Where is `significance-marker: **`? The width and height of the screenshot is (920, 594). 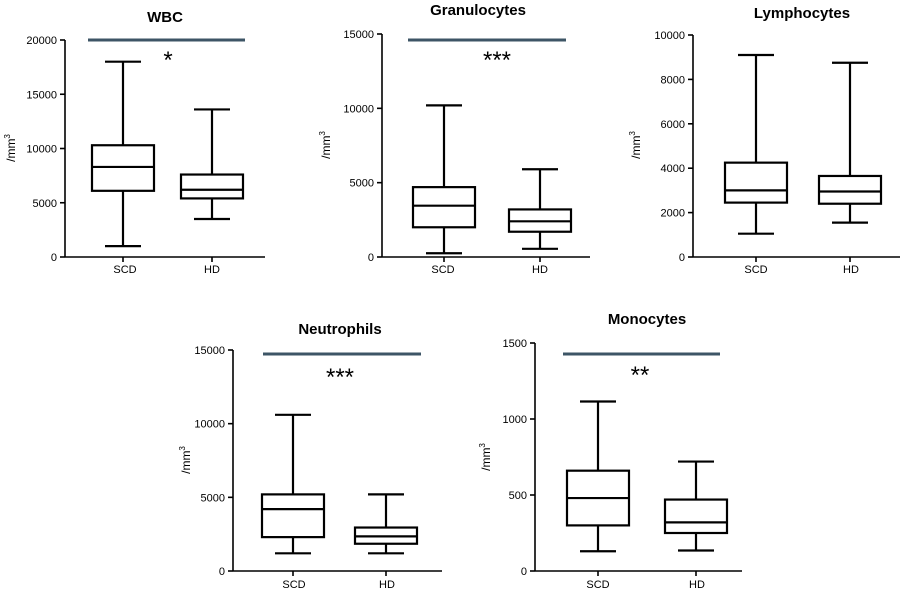
significance-marker: ** is located at coordinates (640, 375).